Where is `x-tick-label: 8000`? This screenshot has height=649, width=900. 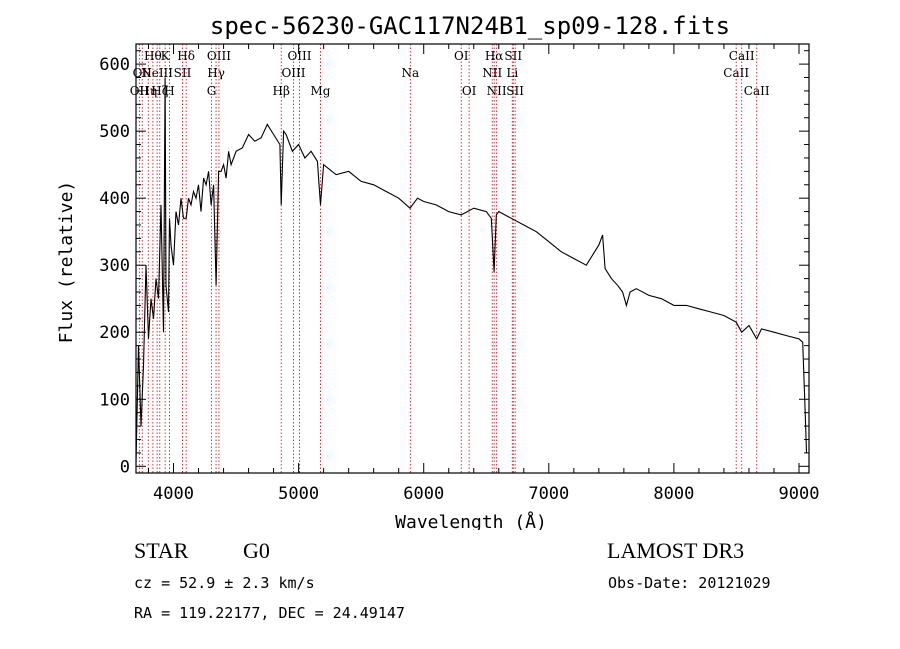
x-tick-label: 8000 is located at coordinates (673, 494).